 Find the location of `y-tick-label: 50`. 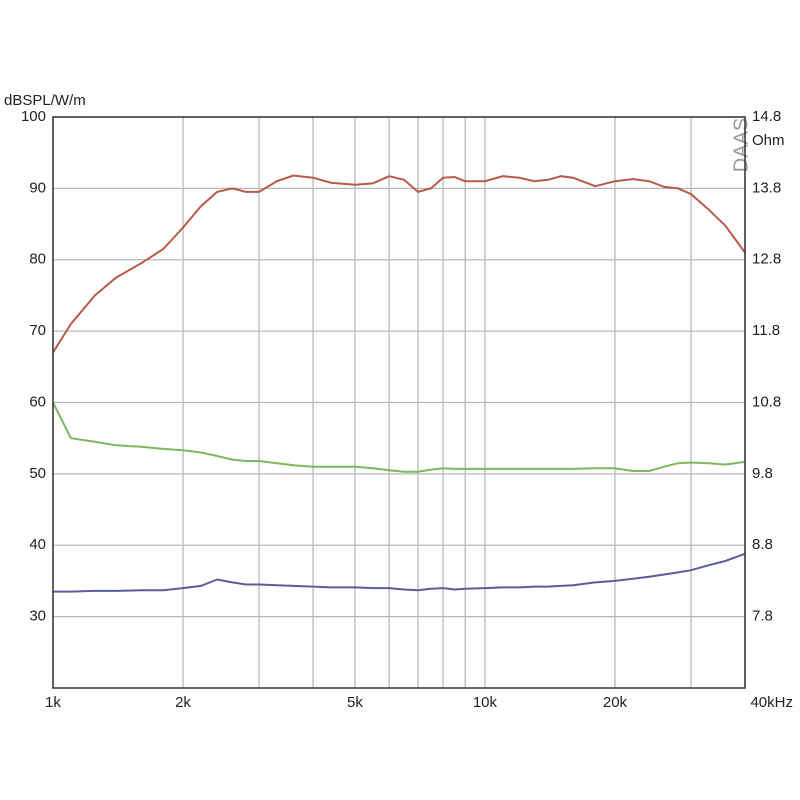

y-tick-label: 50 is located at coordinates (37, 473).